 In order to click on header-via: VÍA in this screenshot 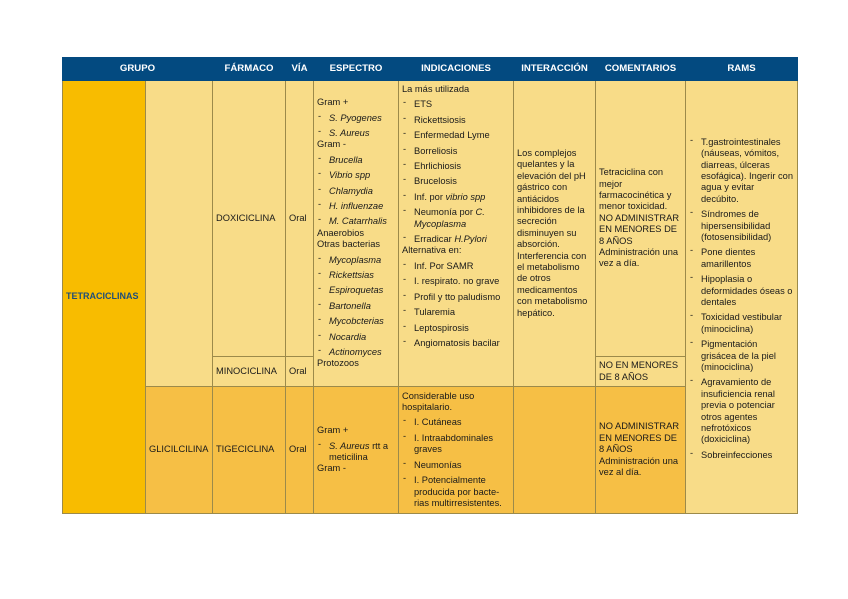, I will do `click(299, 69)`.